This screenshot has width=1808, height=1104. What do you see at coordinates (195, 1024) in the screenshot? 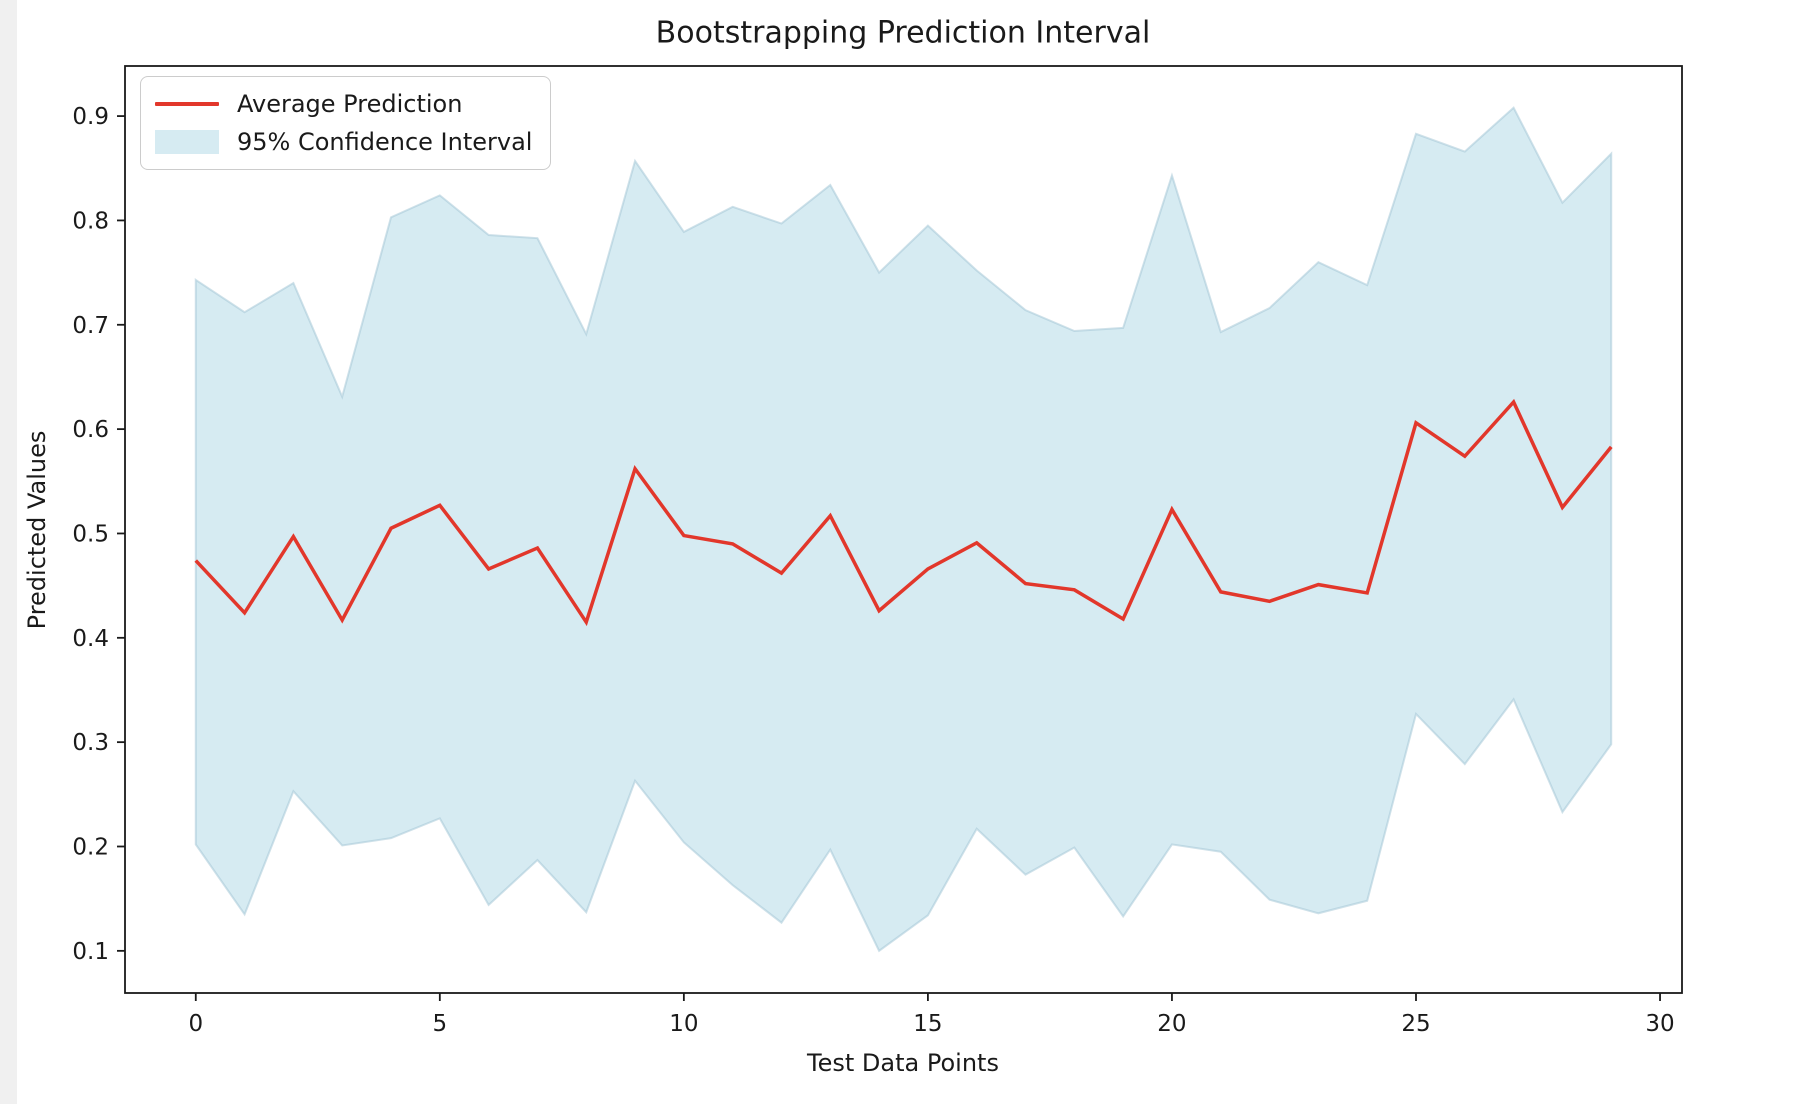
I see `x-tick-label: 0` at bounding box center [195, 1024].